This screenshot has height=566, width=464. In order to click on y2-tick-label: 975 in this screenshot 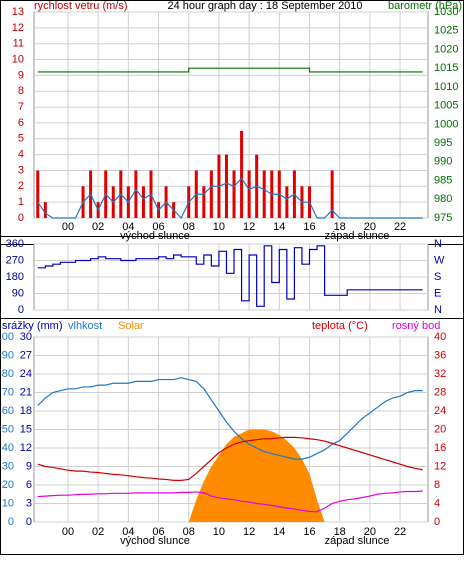, I will do `click(443, 218)`.